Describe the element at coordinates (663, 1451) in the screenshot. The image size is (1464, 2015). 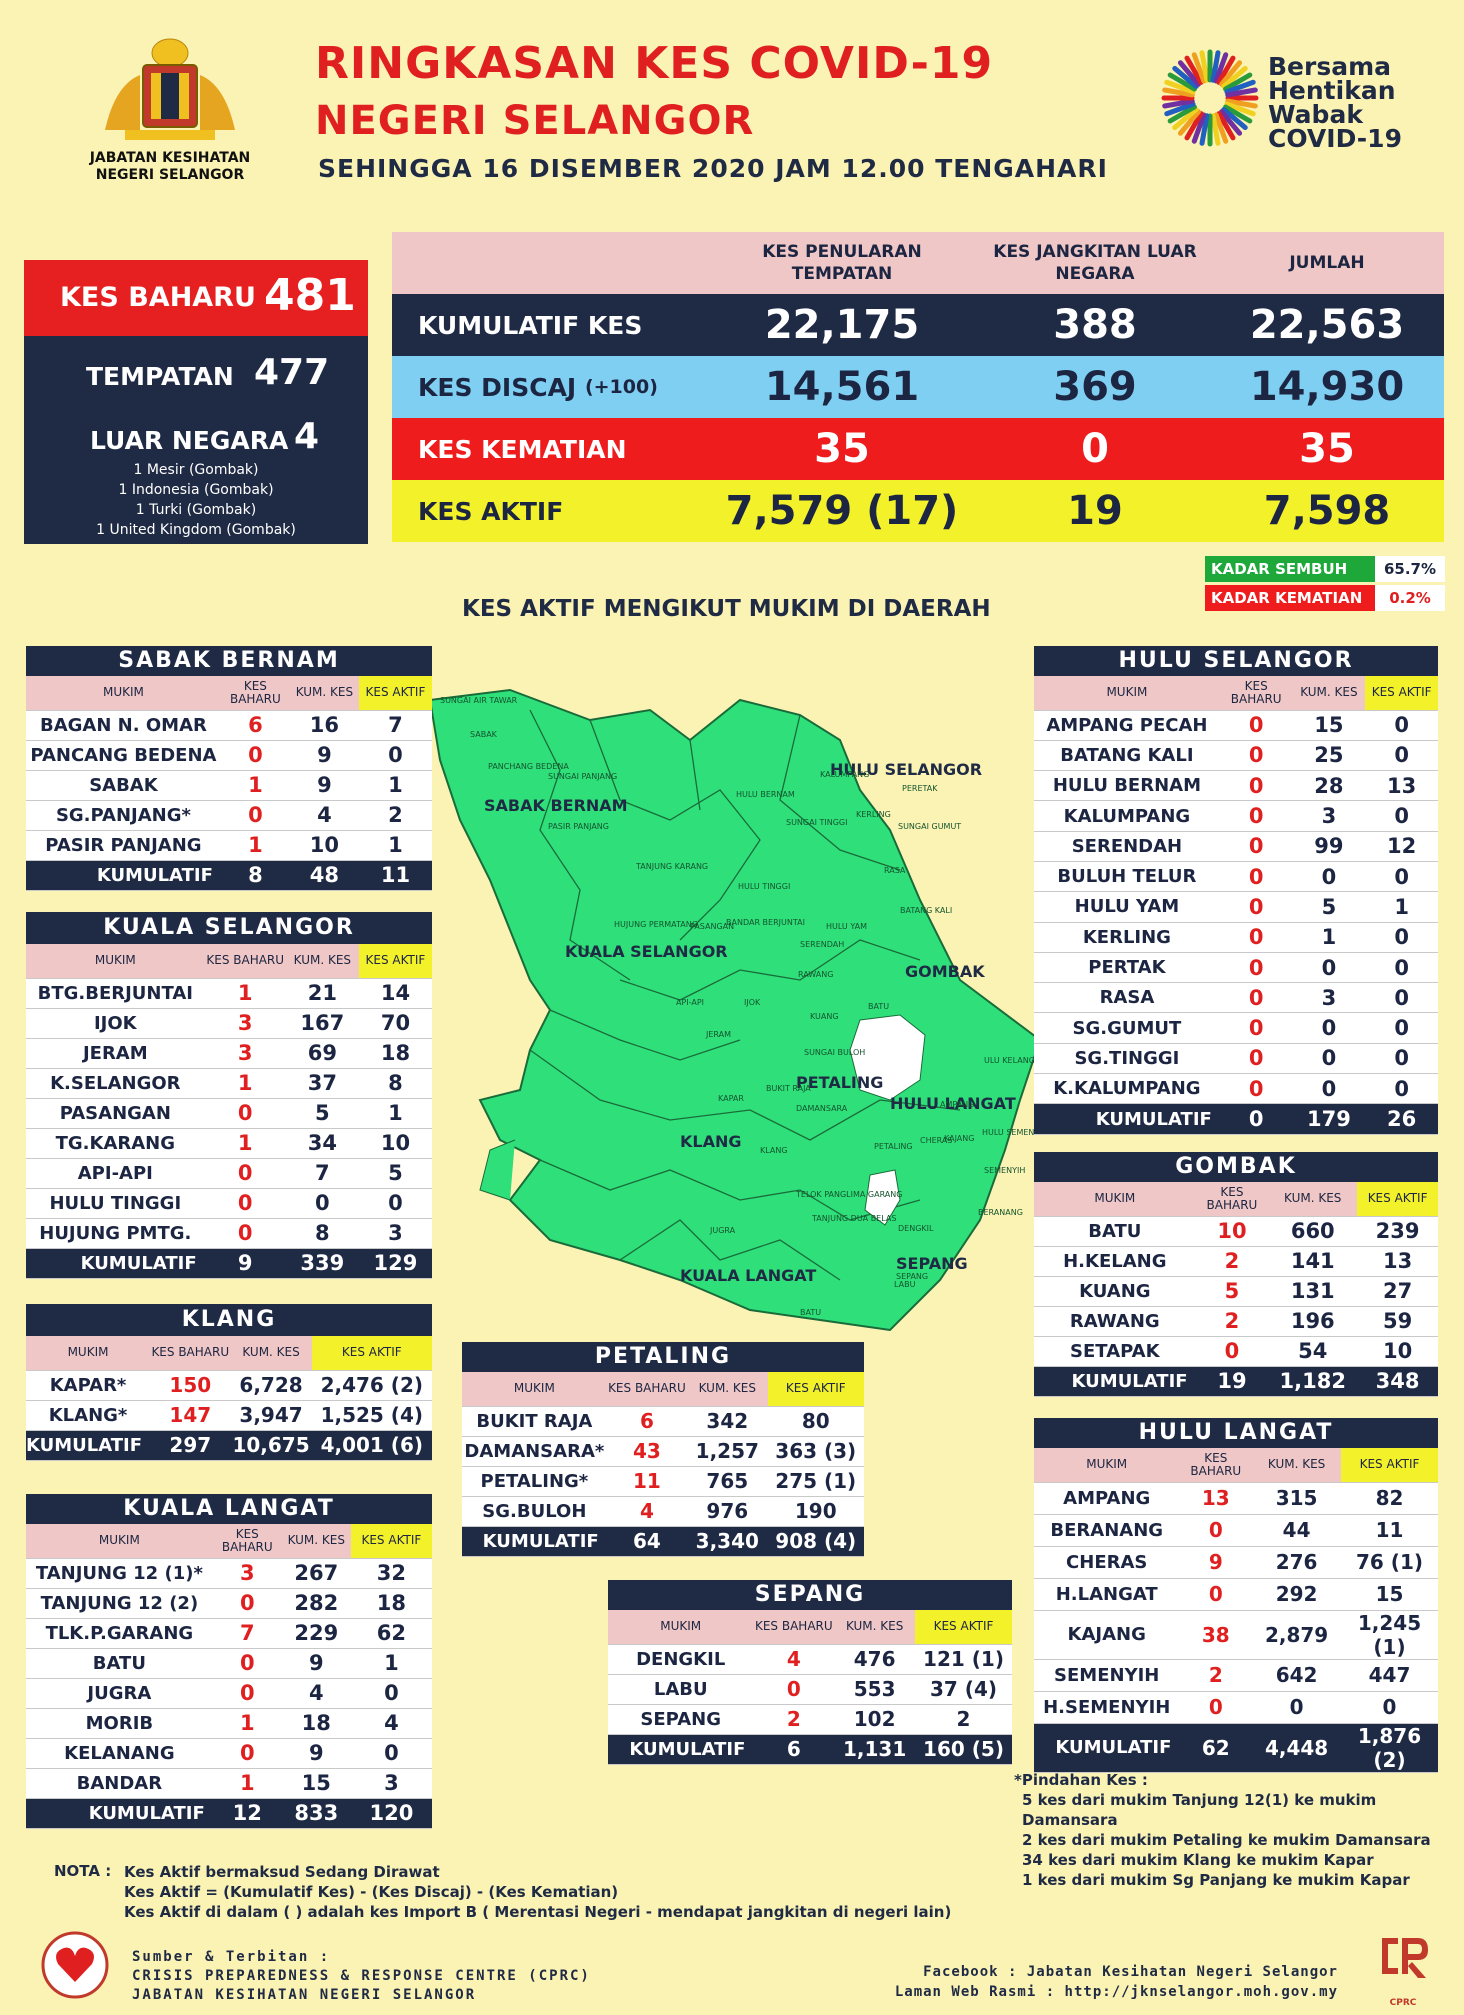
I see `table-row: DAMANSARA* 43 1,257 363 (3)` at that location.